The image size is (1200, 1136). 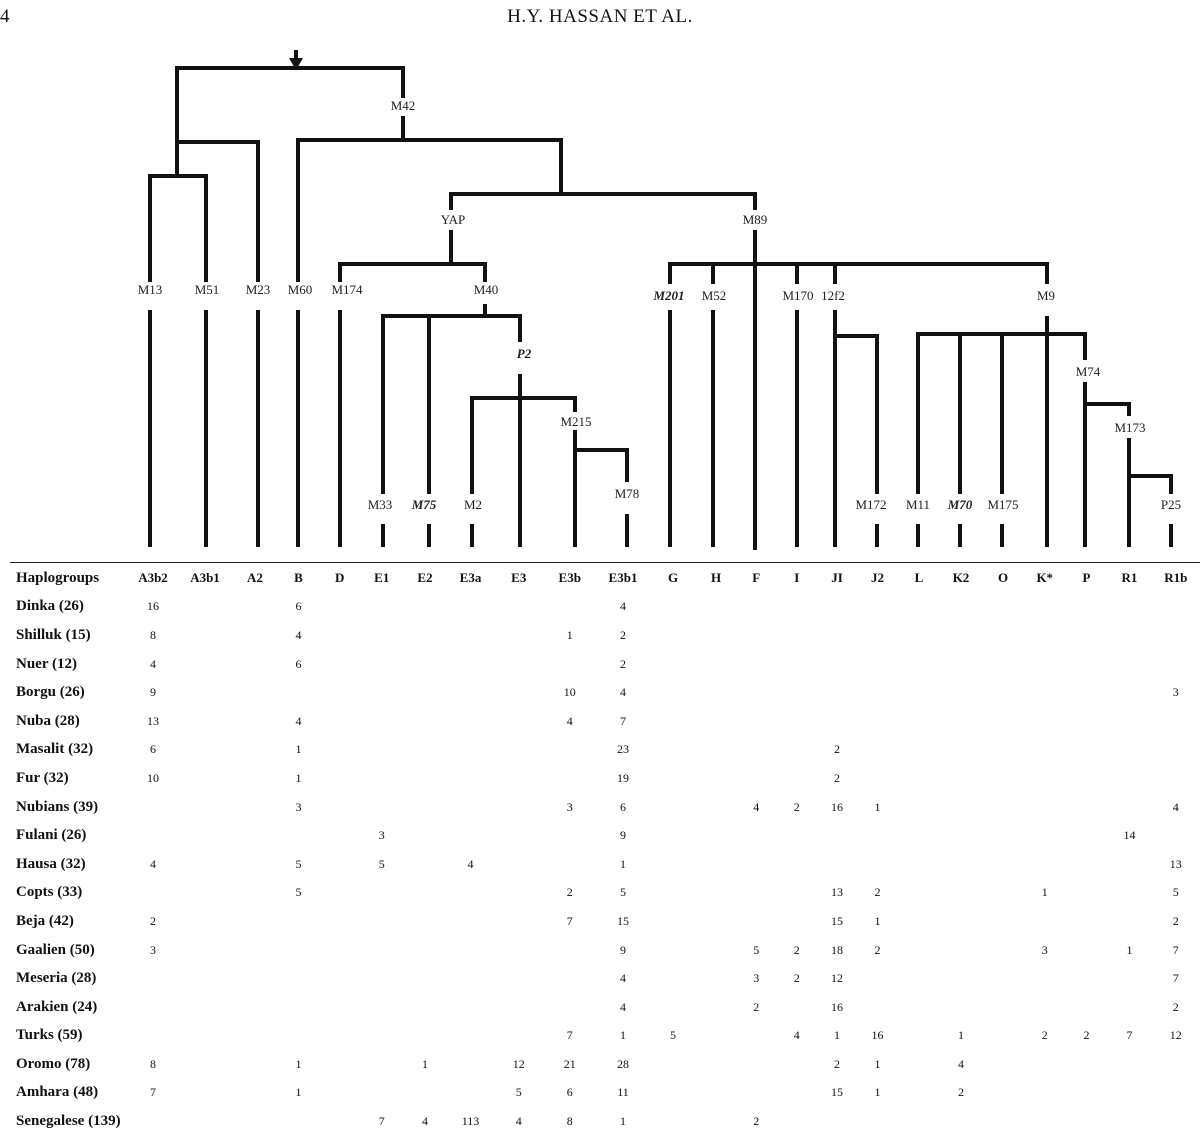 I want to click on table-cell: 4, so click(x=1176, y=807).